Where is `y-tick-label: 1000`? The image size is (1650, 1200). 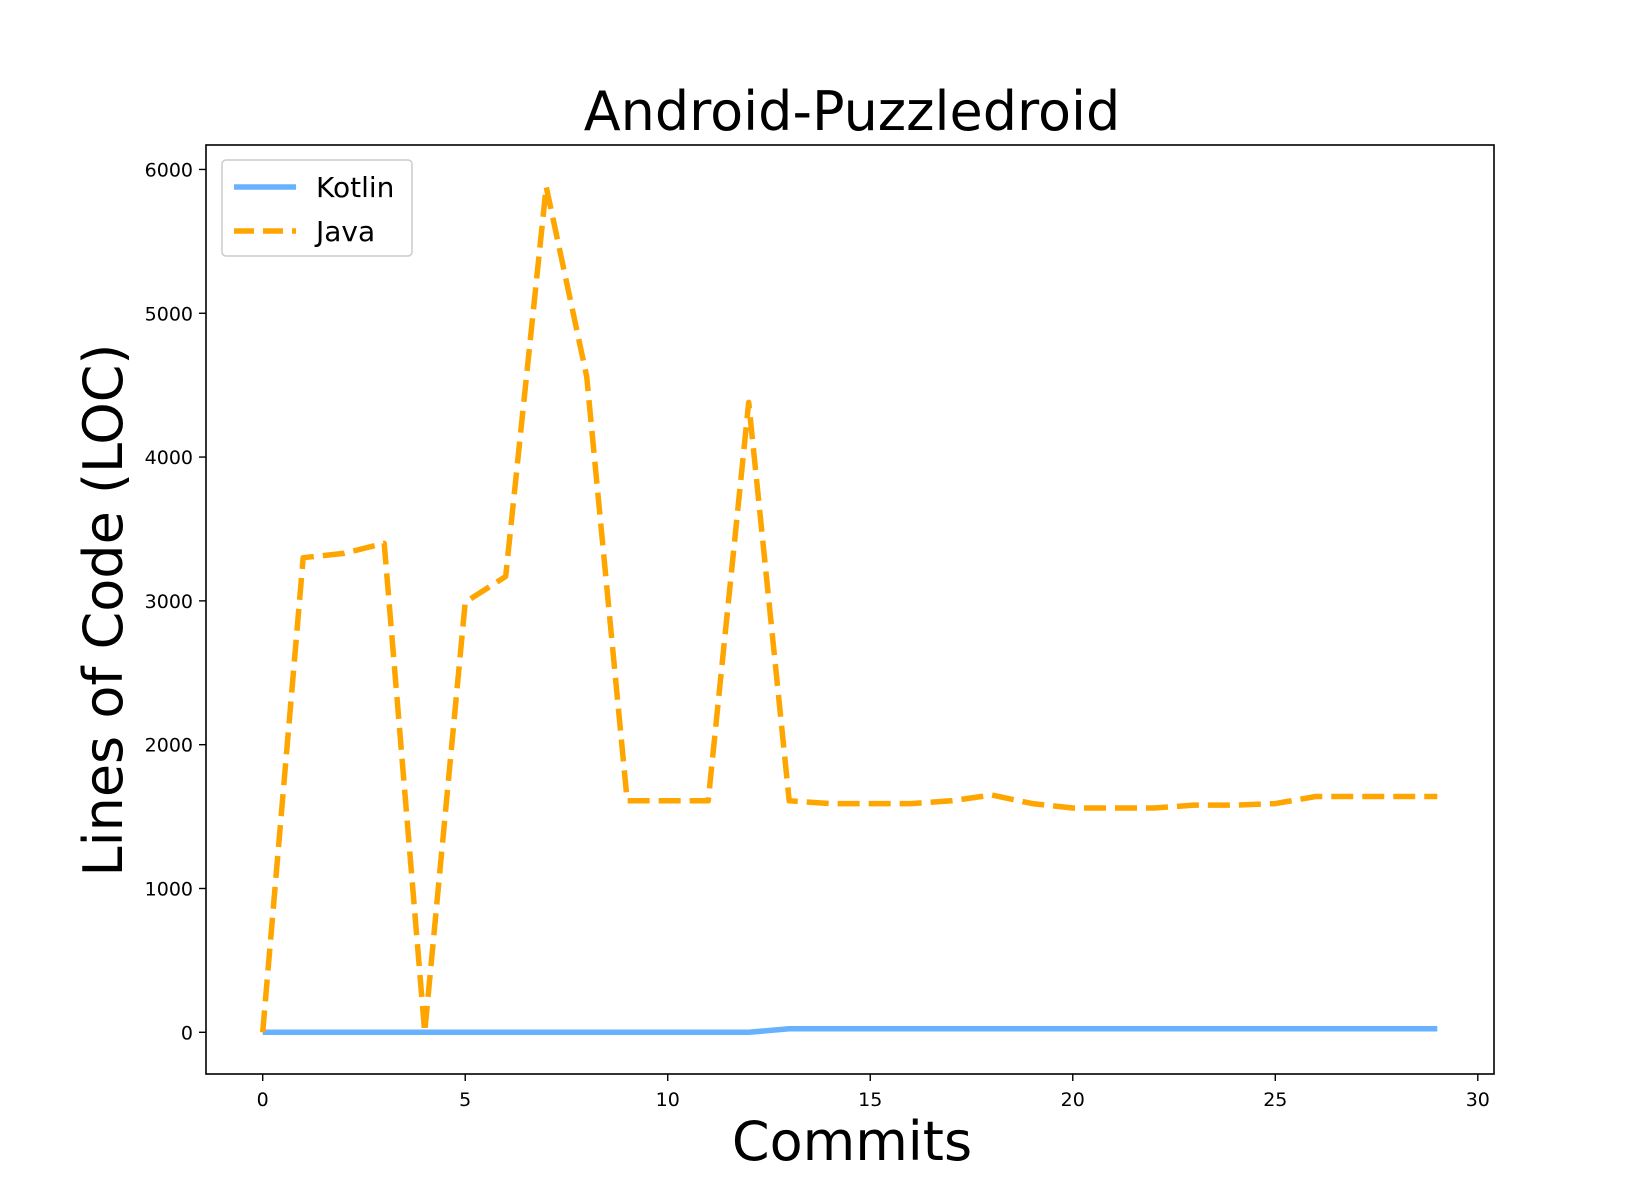
y-tick-label: 1000 is located at coordinates (169, 889).